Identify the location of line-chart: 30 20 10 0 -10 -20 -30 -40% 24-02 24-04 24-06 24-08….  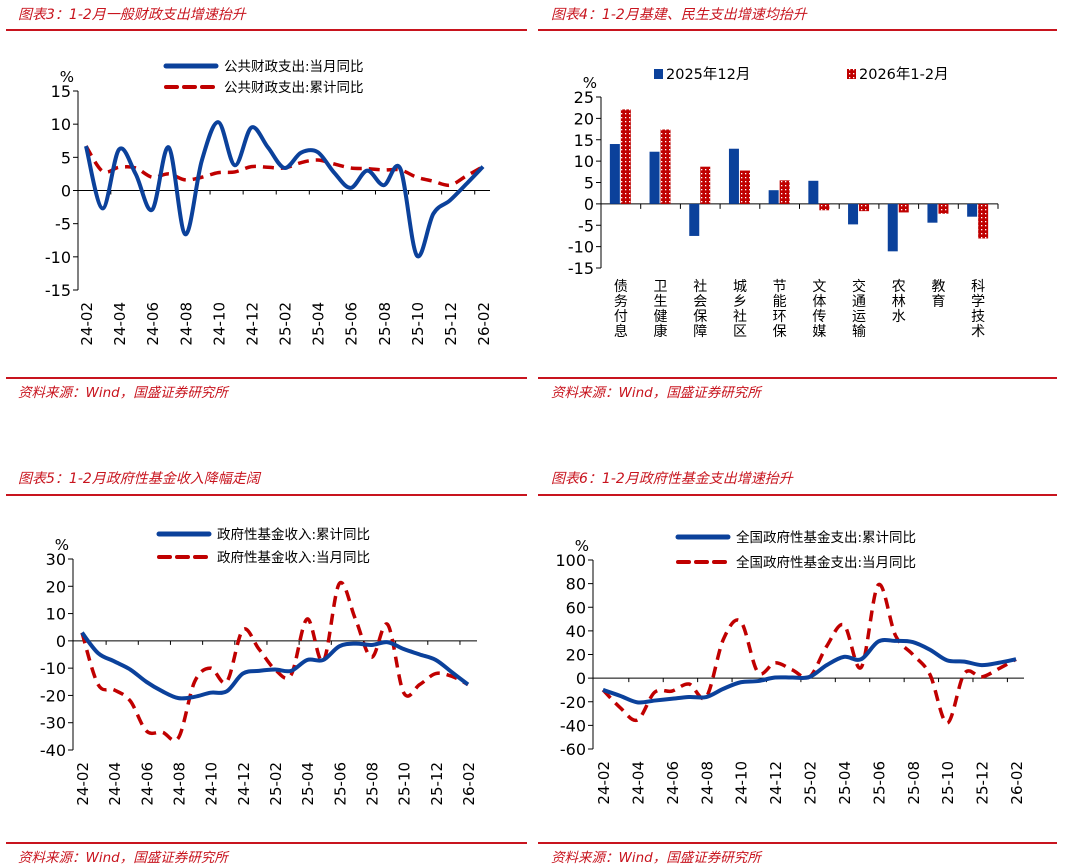
(259, 666).